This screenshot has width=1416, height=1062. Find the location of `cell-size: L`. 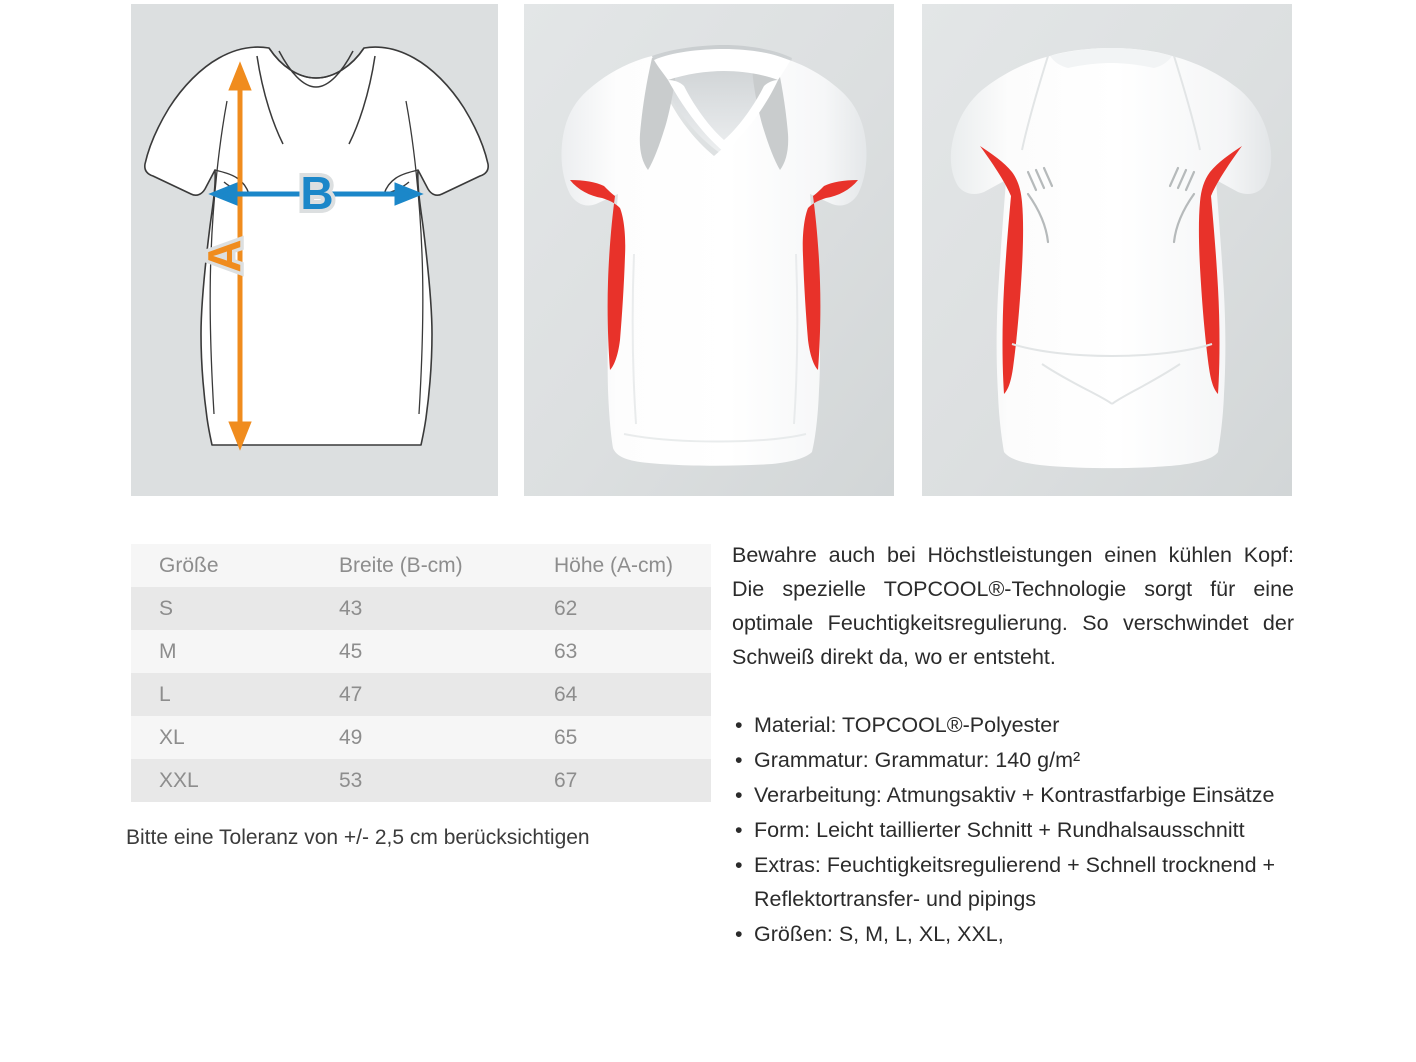

cell-size: L is located at coordinates (165, 694).